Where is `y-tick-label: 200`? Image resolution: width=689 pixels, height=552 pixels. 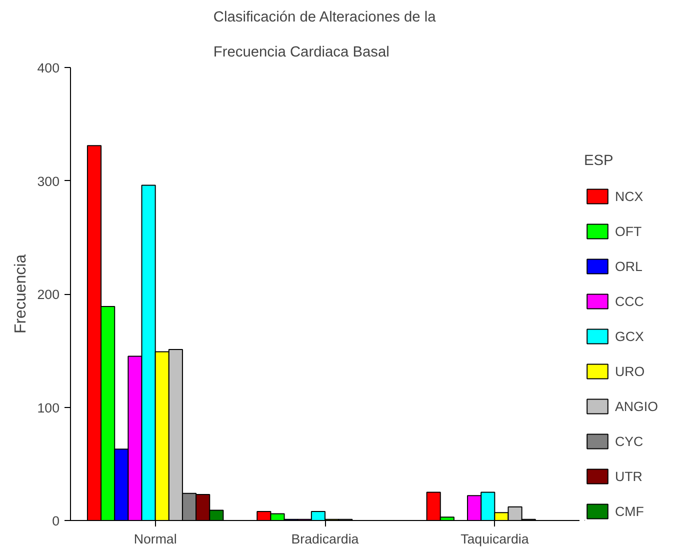 y-tick-label: 200 is located at coordinates (48, 294).